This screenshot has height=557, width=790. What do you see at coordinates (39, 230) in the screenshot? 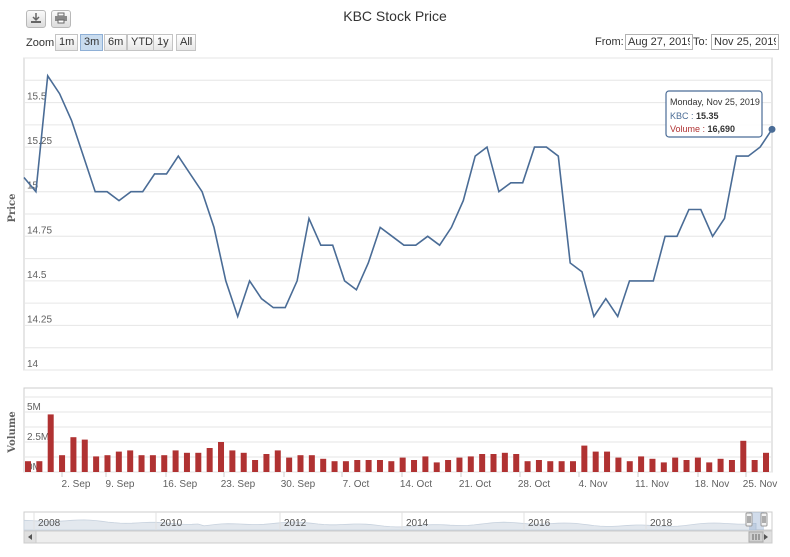
I see `price-tick-label: 14.75` at bounding box center [39, 230].